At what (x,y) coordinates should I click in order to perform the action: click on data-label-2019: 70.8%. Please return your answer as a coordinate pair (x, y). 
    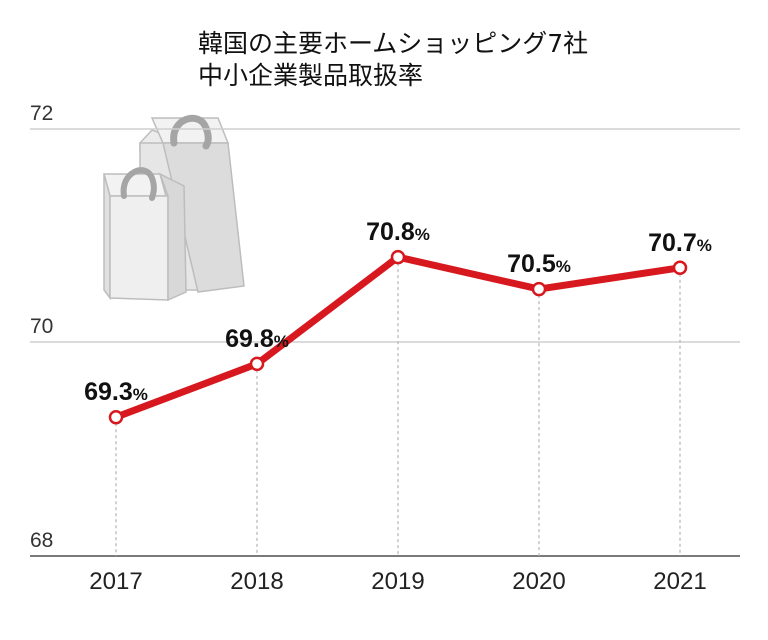
    Looking at the image, I should click on (398, 232).